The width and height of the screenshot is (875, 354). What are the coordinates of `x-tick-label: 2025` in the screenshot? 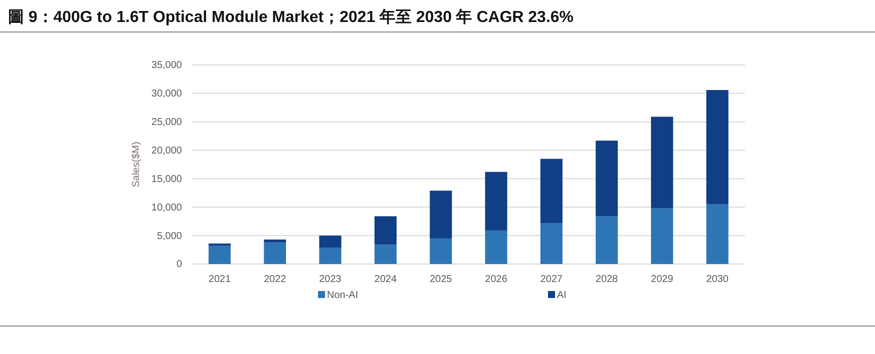 It's located at (441, 280).